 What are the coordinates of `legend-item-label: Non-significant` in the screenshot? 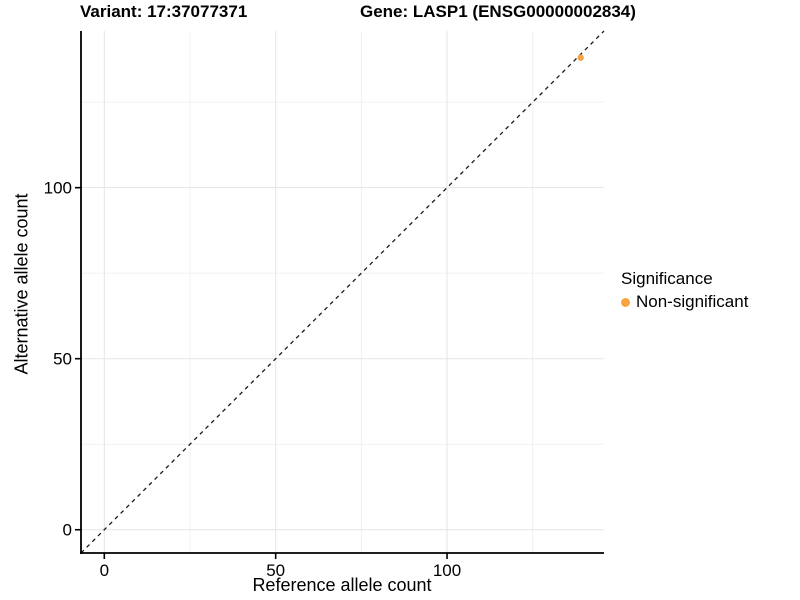 It's located at (692, 301).